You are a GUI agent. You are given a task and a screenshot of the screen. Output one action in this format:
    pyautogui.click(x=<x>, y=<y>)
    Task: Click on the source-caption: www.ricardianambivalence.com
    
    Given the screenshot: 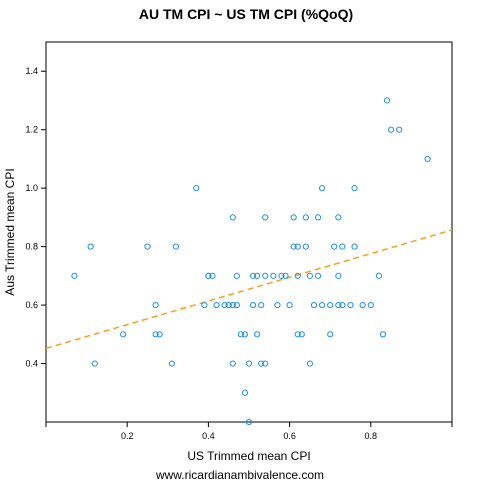 What is the action you would take?
    pyautogui.click(x=239, y=474)
    